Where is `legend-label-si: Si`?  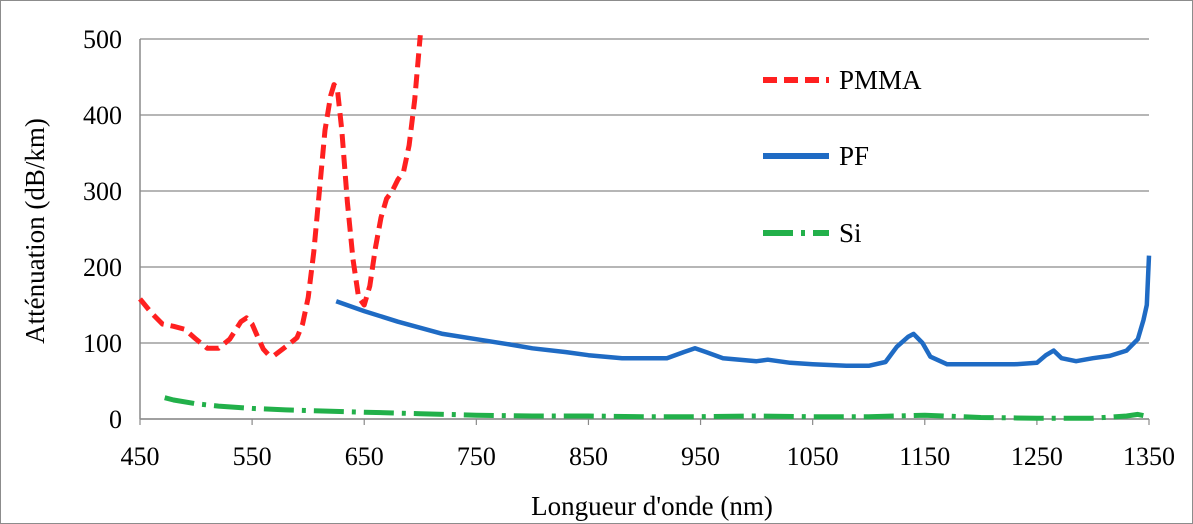
legend-label-si: Si is located at coordinates (850, 233).